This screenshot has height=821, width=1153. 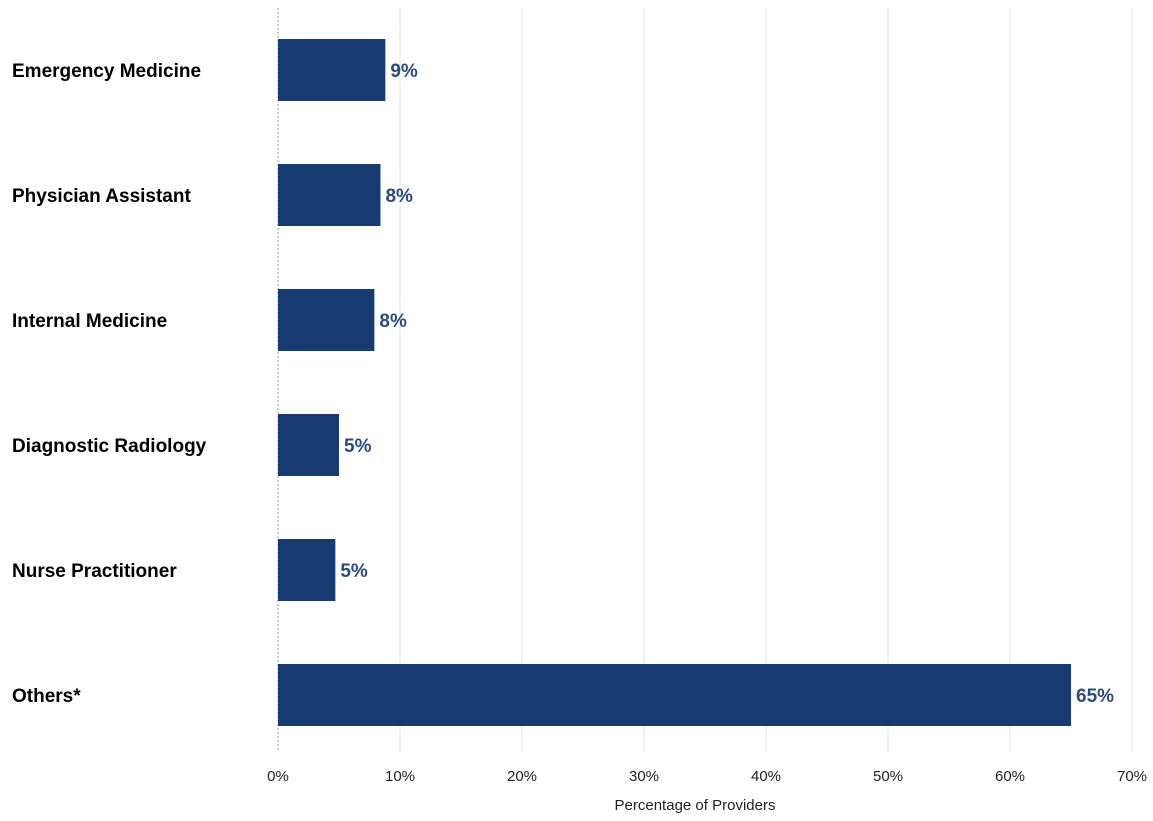 What do you see at coordinates (404, 71) in the screenshot?
I see `value-label: 9%` at bounding box center [404, 71].